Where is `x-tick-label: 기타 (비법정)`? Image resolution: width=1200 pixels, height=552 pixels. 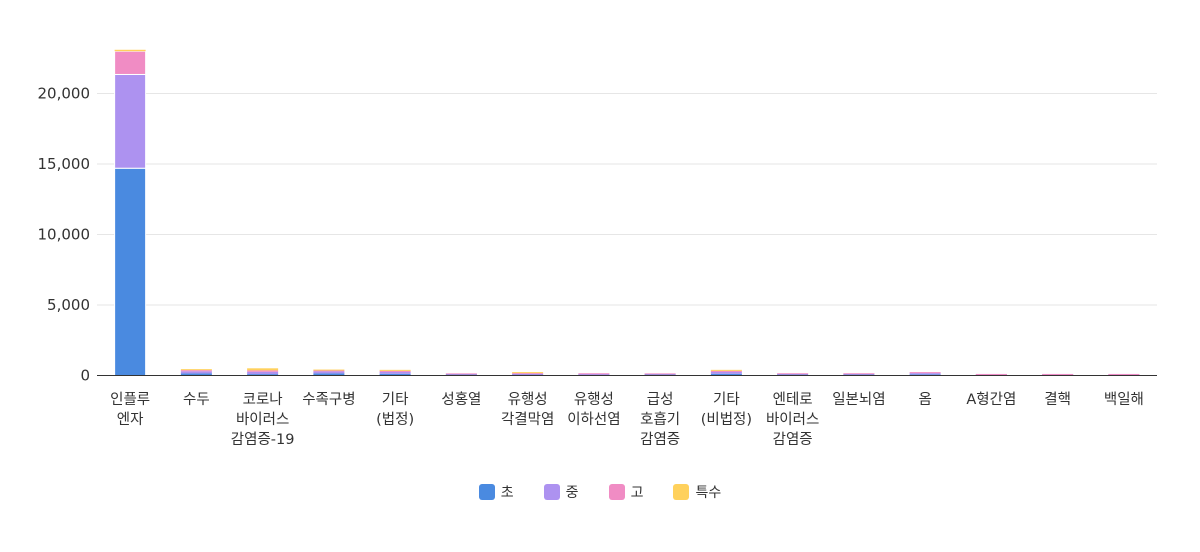
x-tick-label: 기타 (비법정) is located at coordinates (726, 409).